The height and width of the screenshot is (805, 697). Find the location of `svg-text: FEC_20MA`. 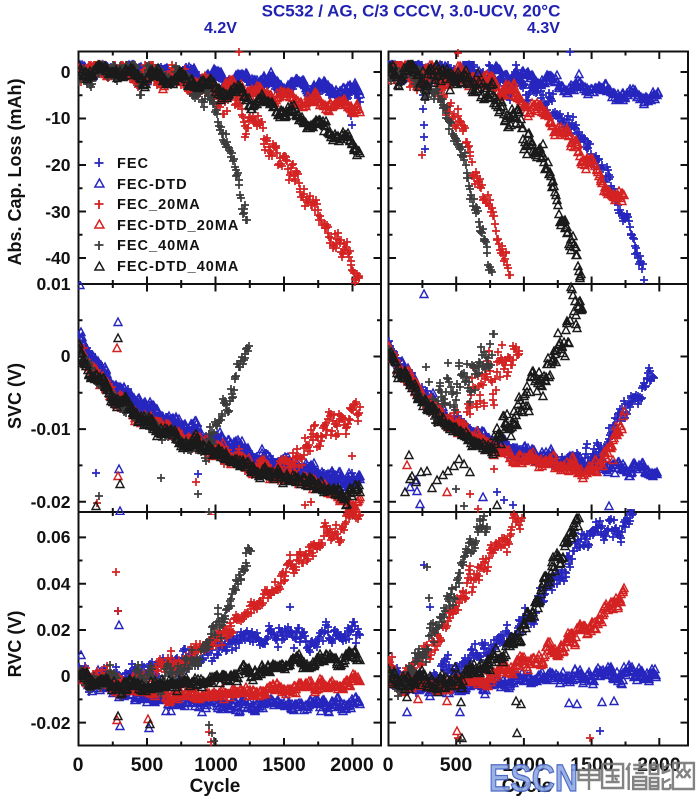

svg-text: FEC_20MA is located at coordinates (159, 205).